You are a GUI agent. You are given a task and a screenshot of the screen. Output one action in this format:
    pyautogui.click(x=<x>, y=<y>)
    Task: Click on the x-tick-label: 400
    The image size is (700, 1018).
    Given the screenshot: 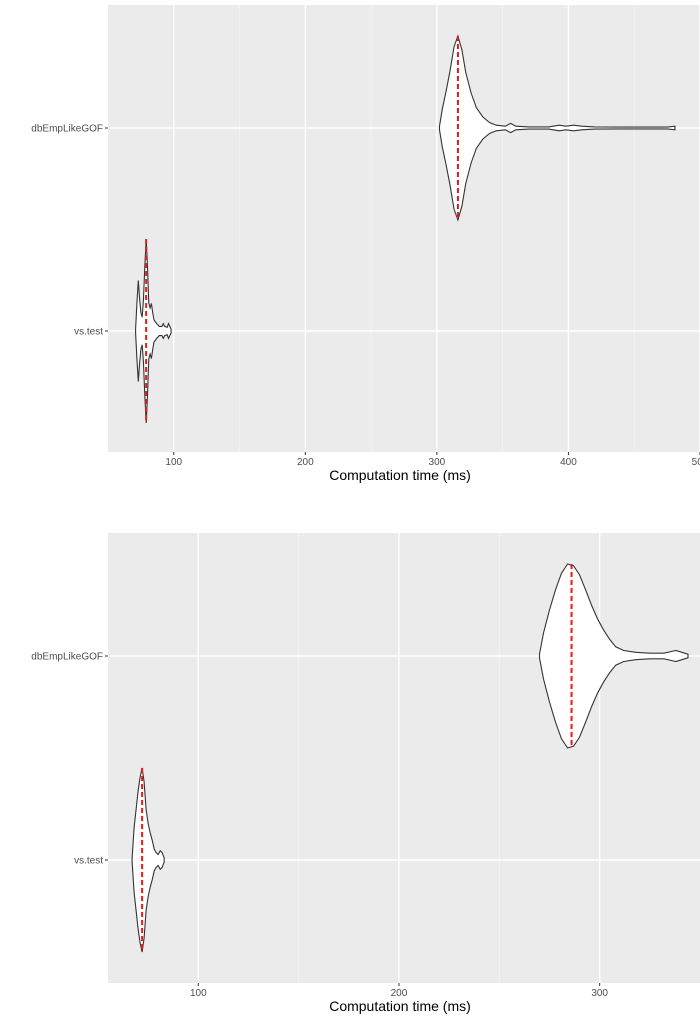 What is the action you would take?
    pyautogui.click(x=568, y=462)
    